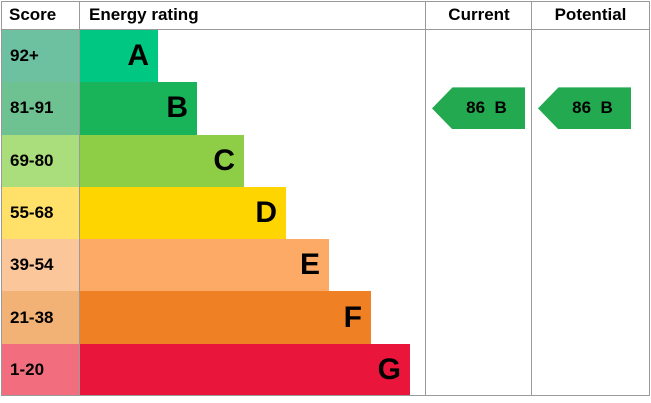 The image size is (651, 403). I want to click on score-range-label: 55-68, so click(32, 212).